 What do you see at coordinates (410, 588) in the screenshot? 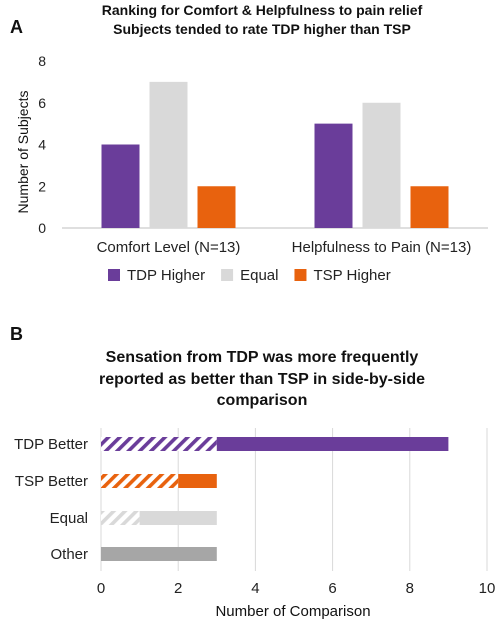
I see `x-tick-label: 8` at bounding box center [410, 588].